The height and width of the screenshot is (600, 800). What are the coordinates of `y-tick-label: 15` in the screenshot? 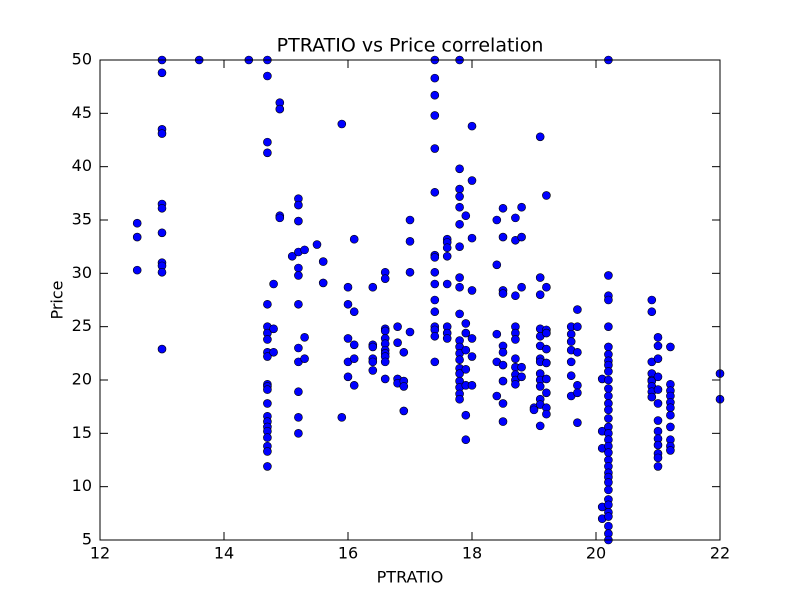 It's located at (82, 432).